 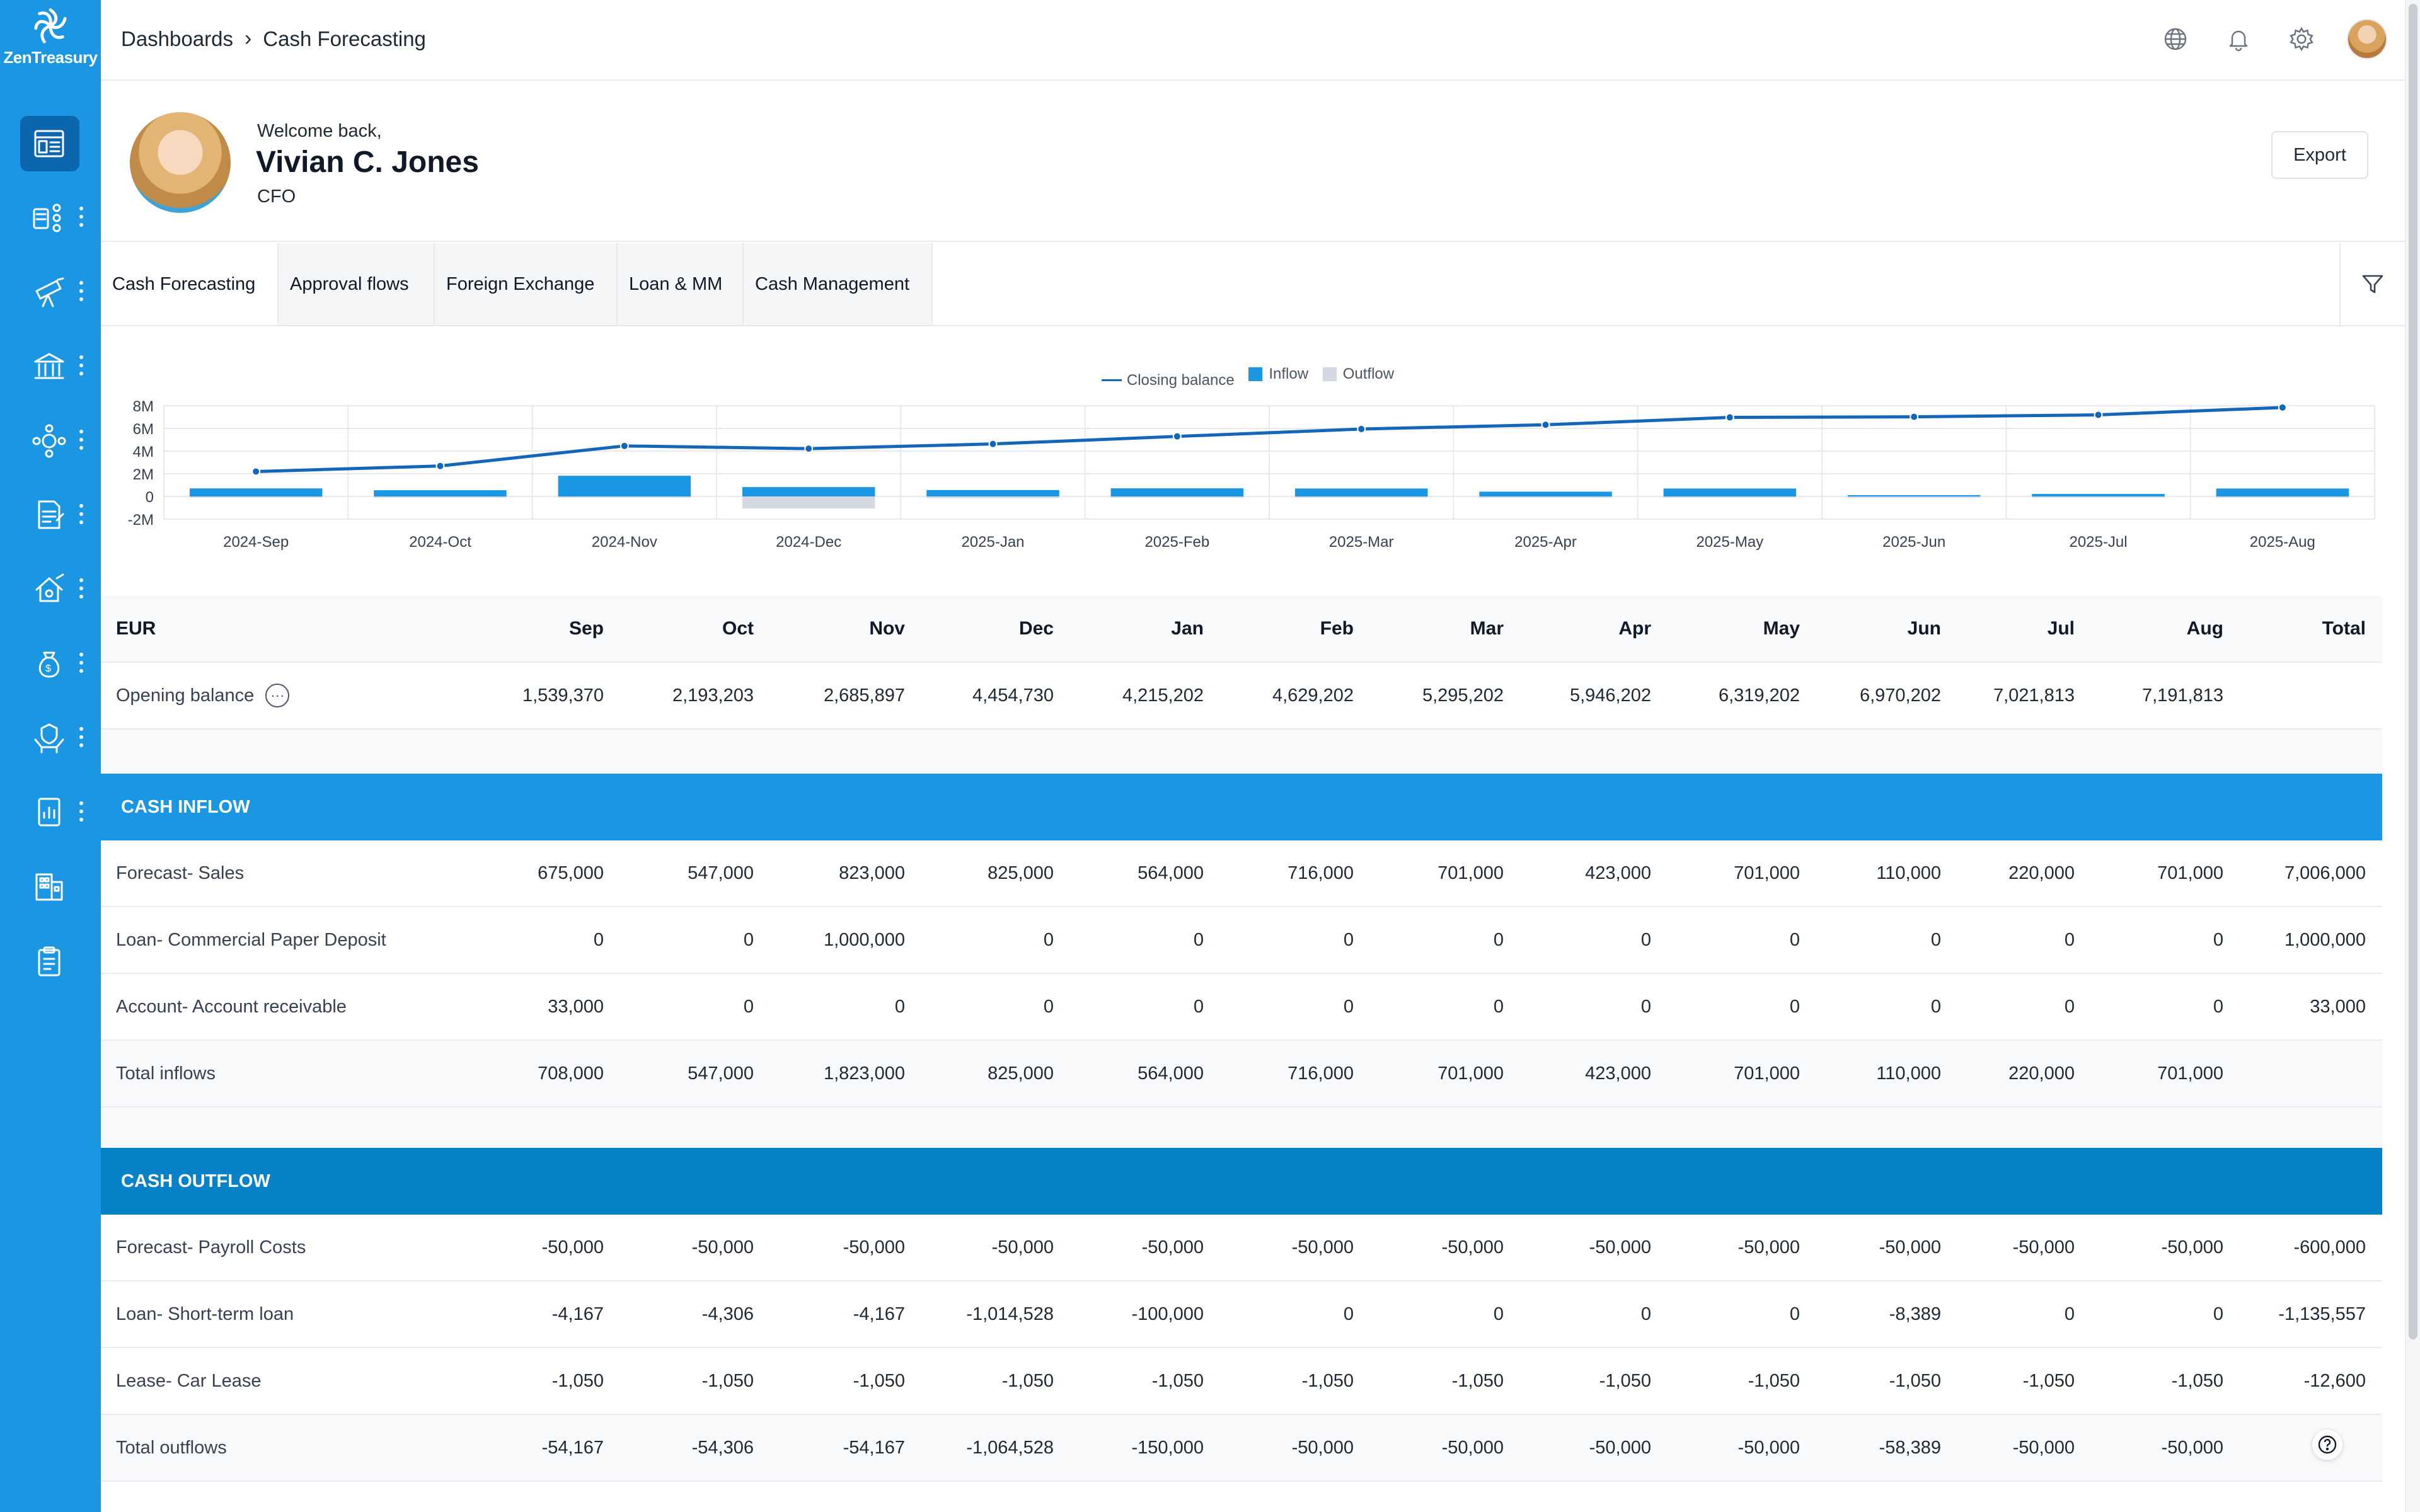 I want to click on sidebar-item-connections, so click(x=50, y=437).